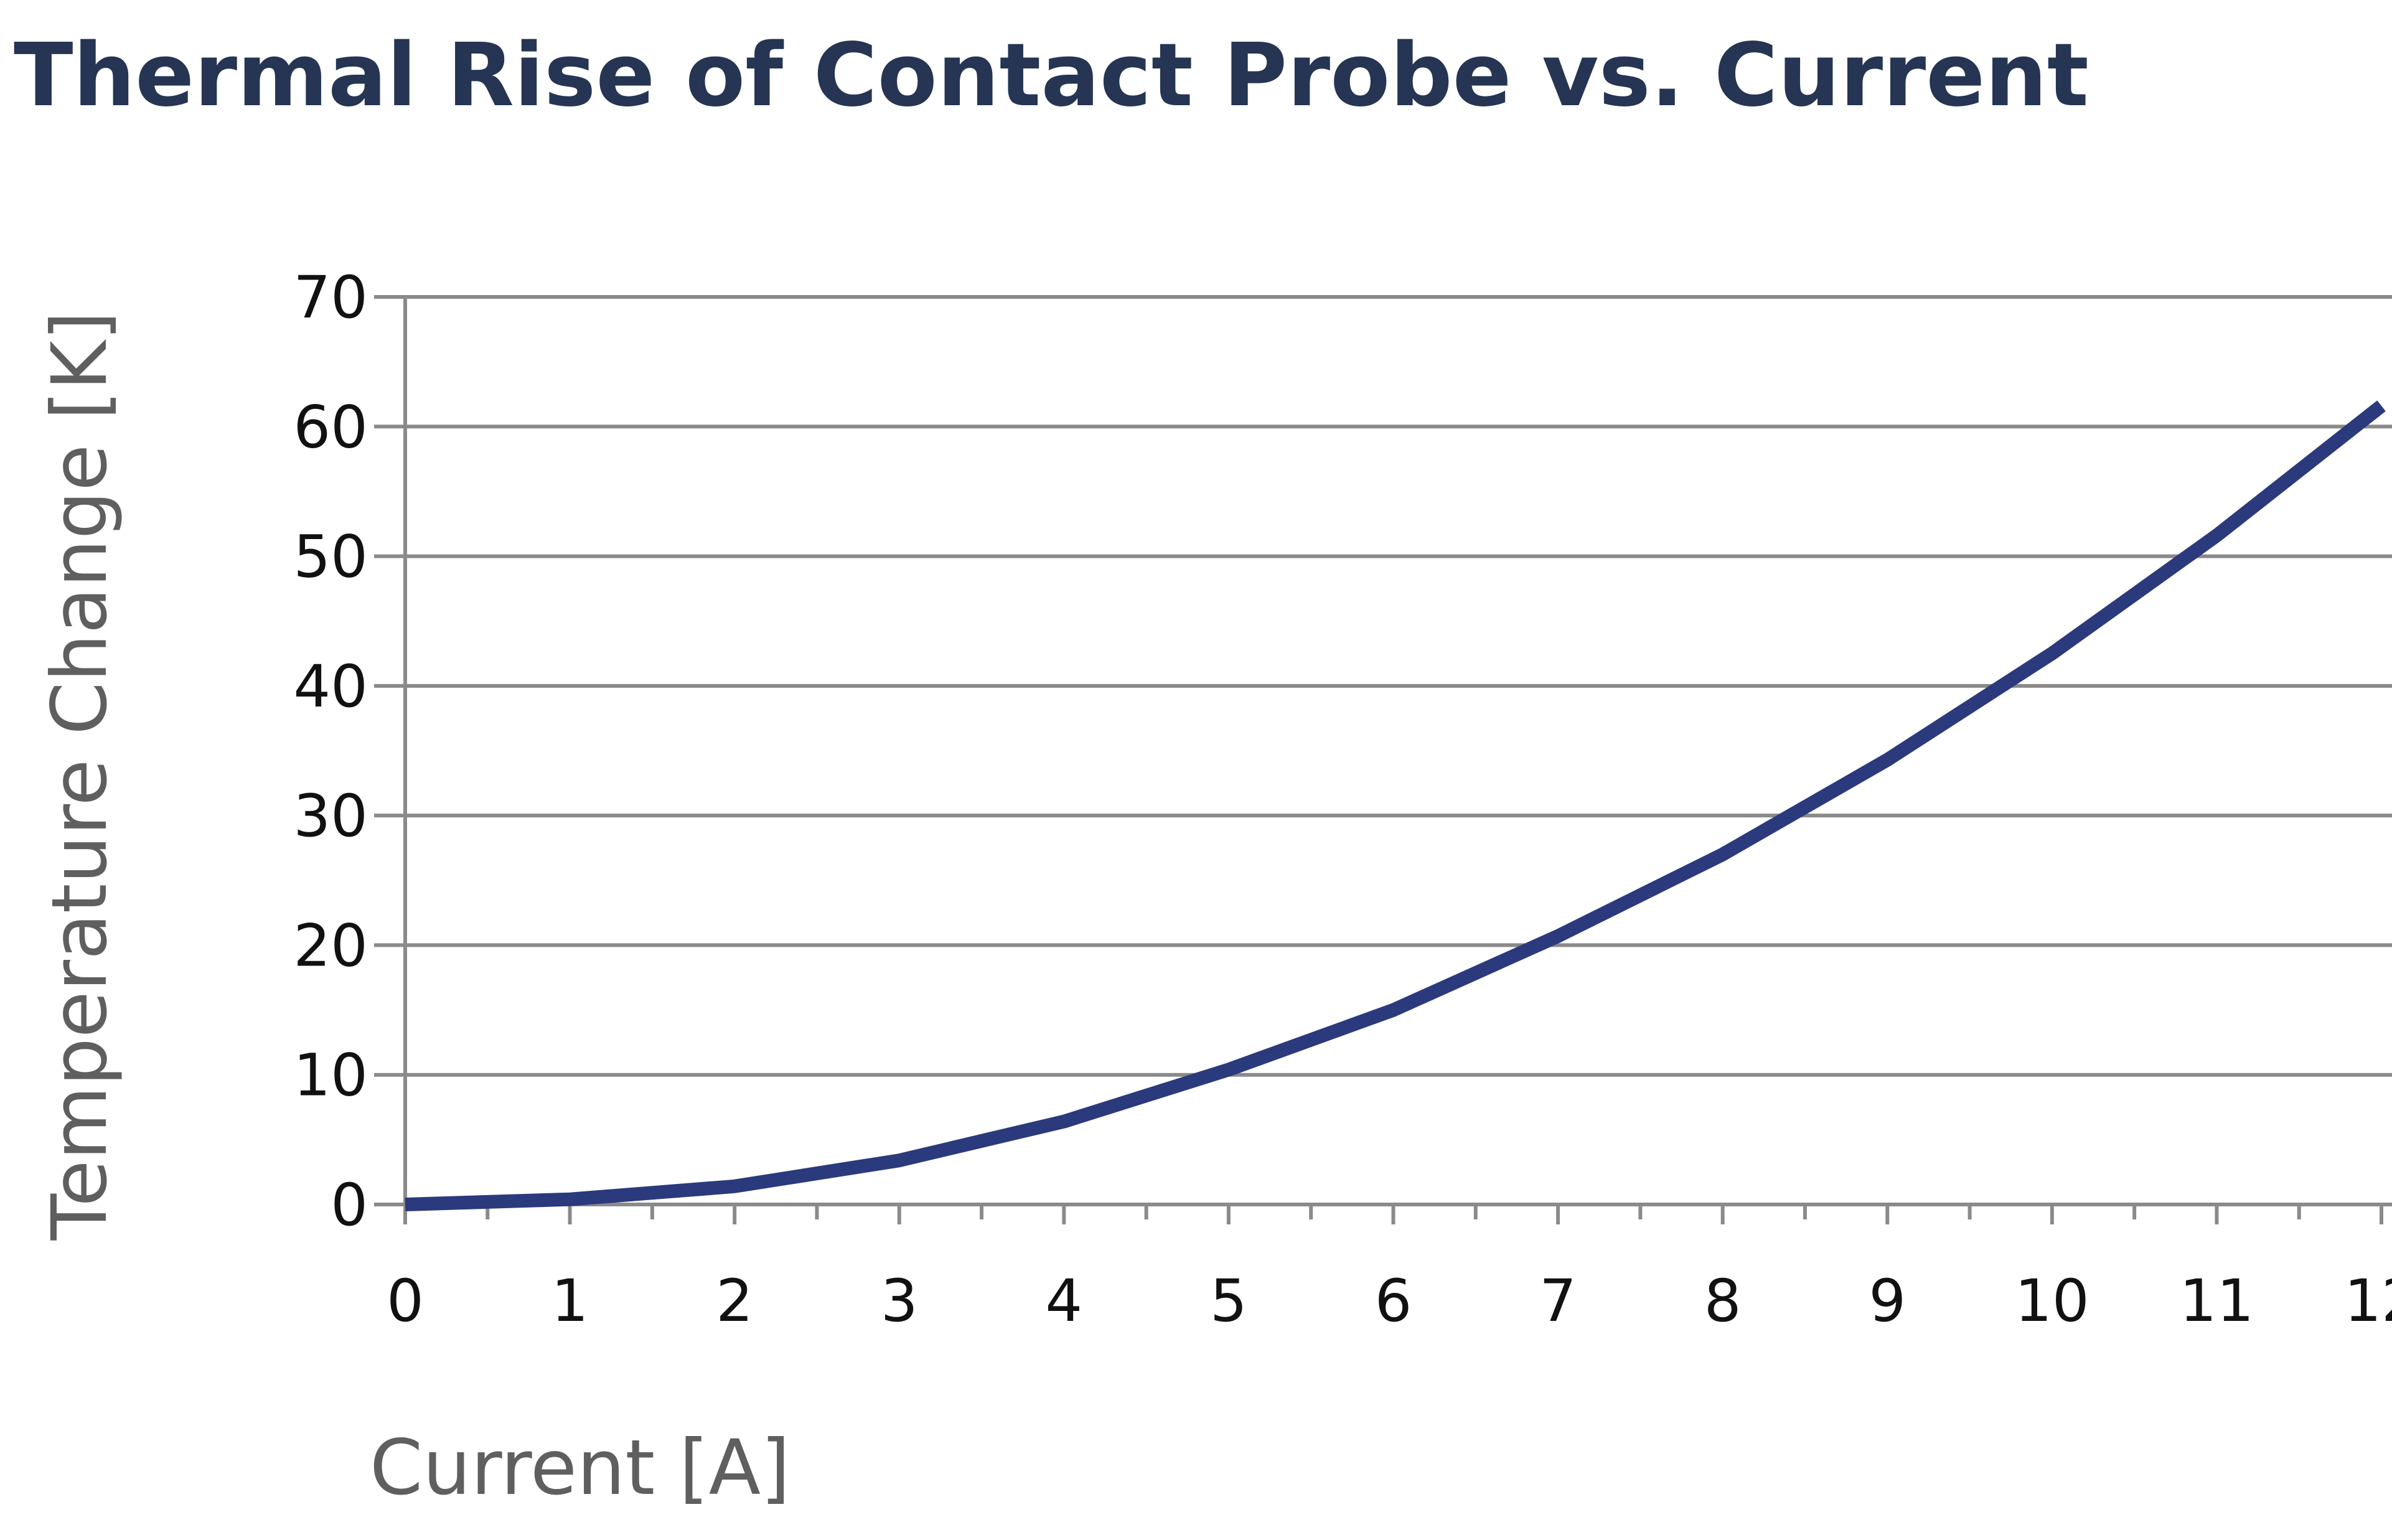 The height and width of the screenshot is (1540, 2392). Describe the element at coordinates (330, 816) in the screenshot. I see `y-tick-label: 30` at that location.